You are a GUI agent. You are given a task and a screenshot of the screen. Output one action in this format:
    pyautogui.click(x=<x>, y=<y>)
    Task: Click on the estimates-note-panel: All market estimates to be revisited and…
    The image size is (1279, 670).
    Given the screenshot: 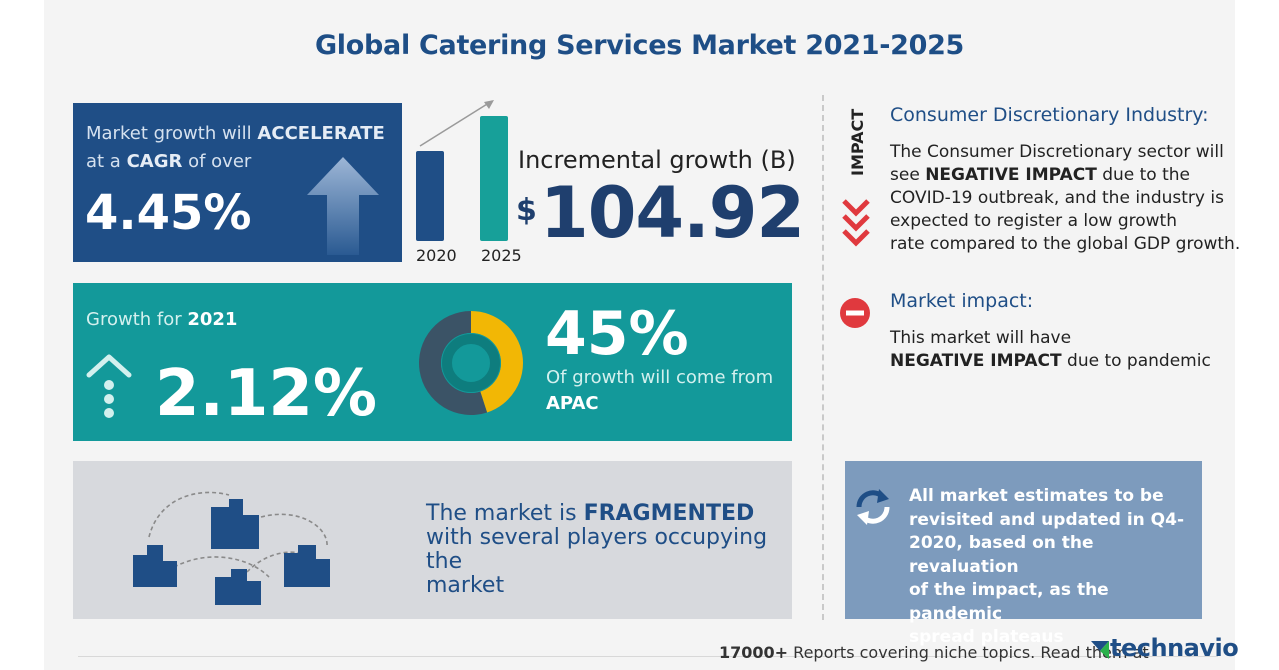 What is the action you would take?
    pyautogui.click(x=1023, y=554)
    